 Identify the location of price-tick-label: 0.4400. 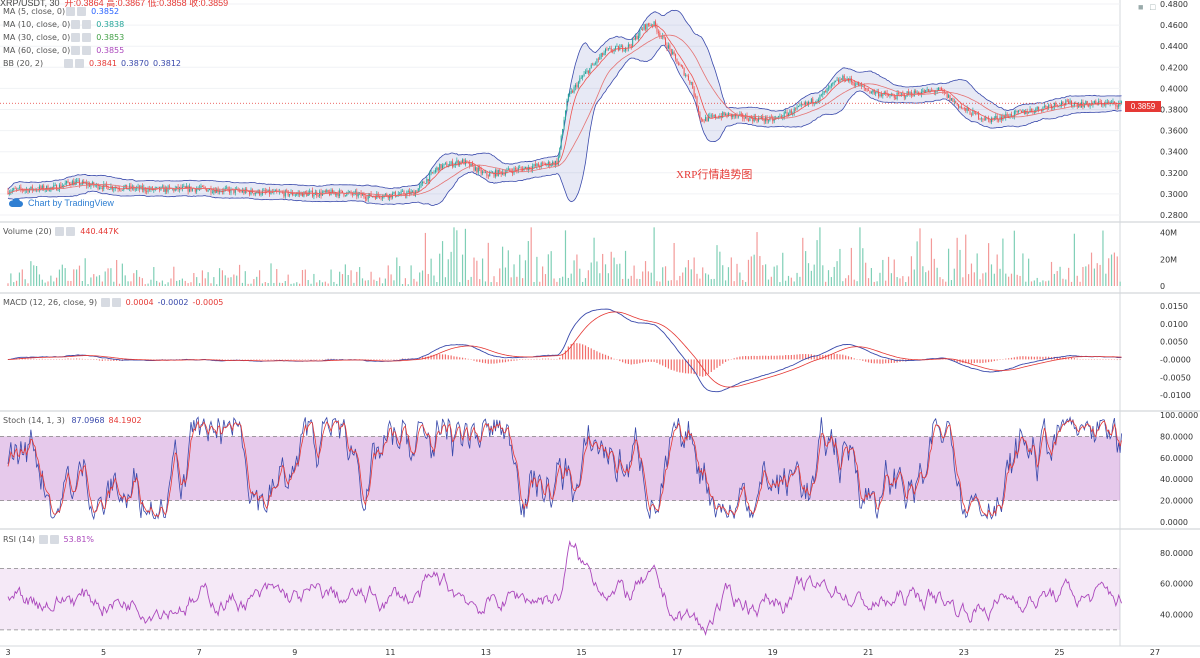
(1174, 46).